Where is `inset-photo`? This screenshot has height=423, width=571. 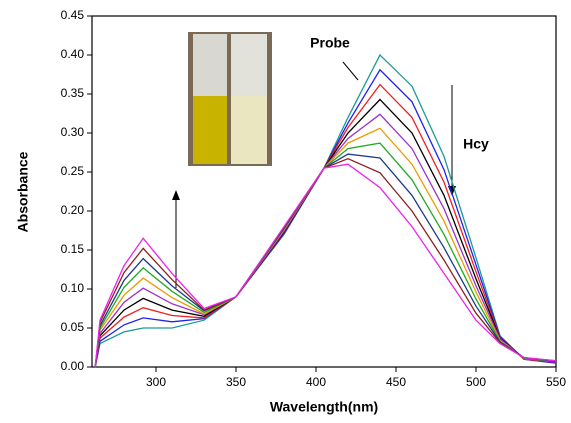 inset-photo is located at coordinates (230, 99).